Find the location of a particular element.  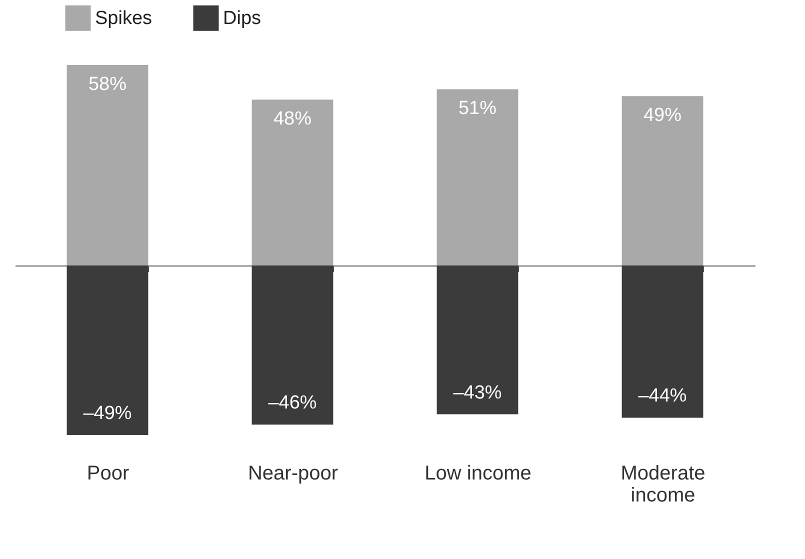

x-tick-label: Near-poor is located at coordinates (293, 473).